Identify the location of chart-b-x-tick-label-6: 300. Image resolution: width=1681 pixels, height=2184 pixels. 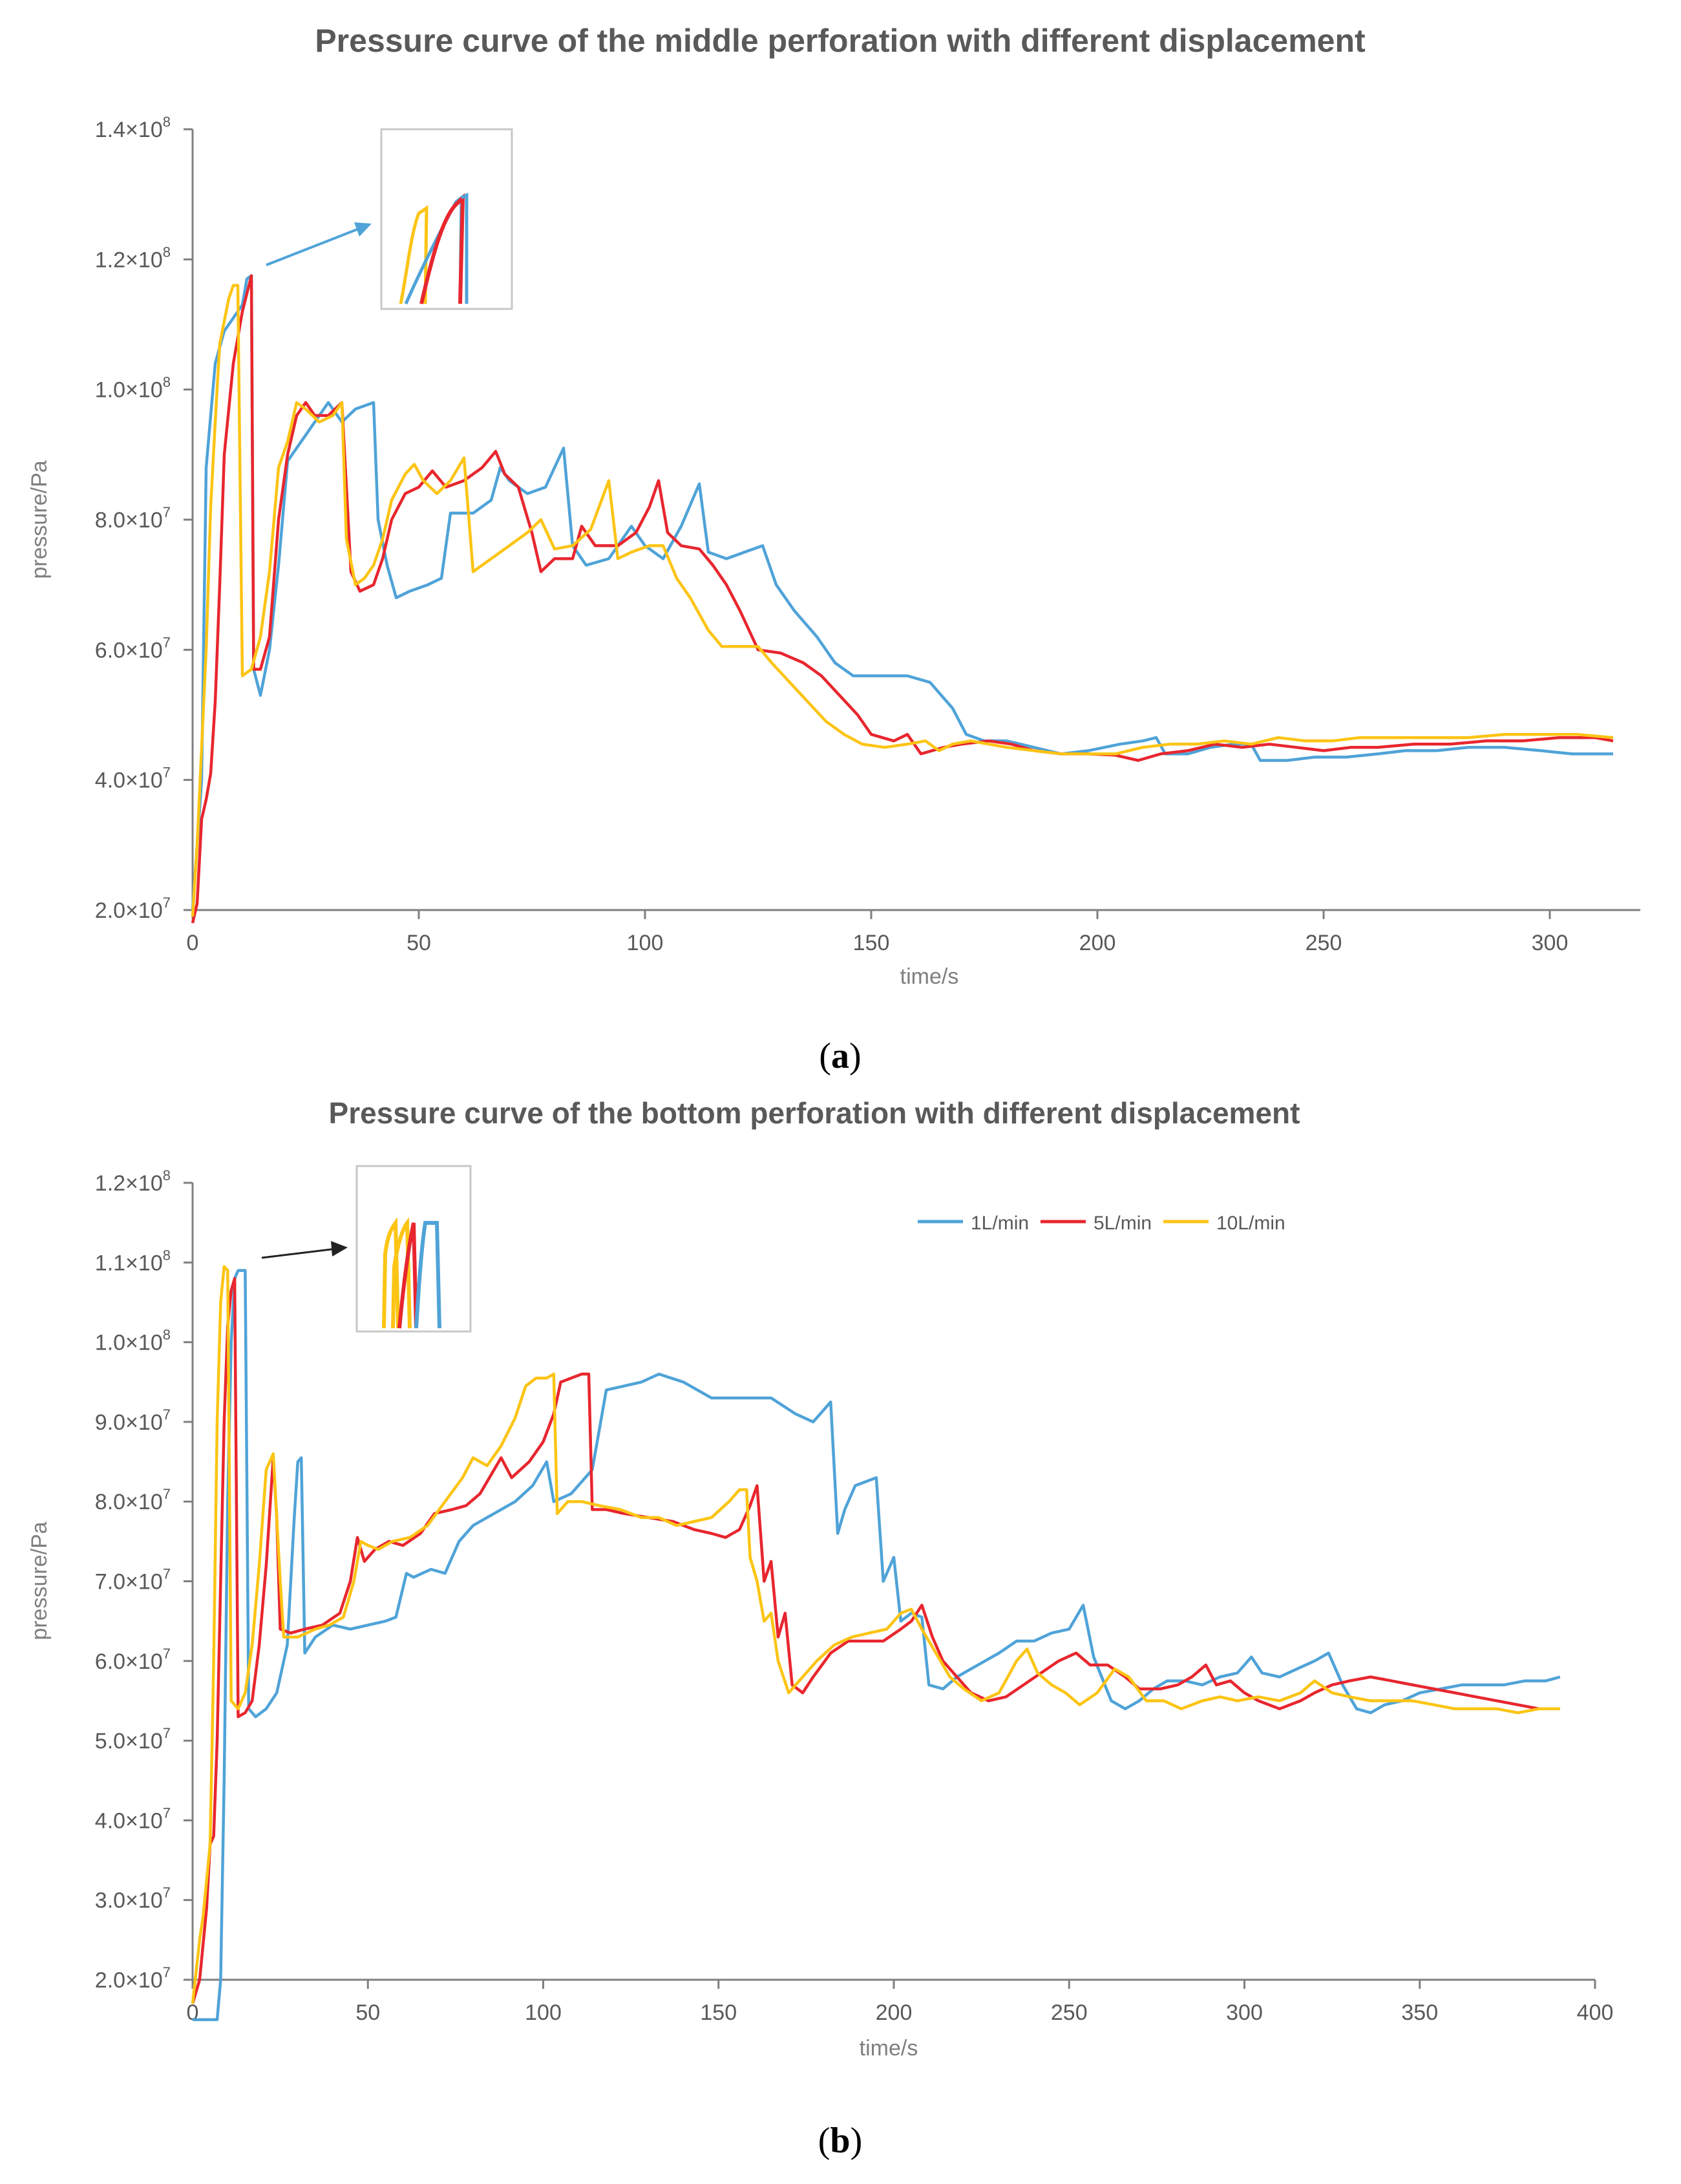
(1244, 2012).